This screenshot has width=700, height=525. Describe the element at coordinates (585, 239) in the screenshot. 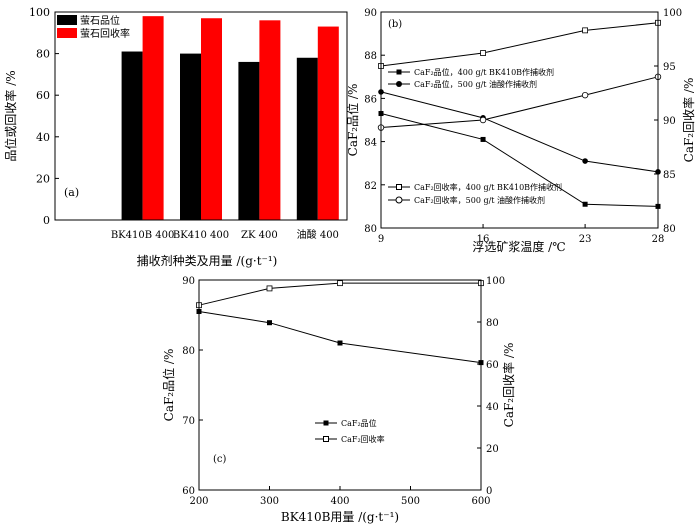

I see `x-tick-label: 23` at that location.